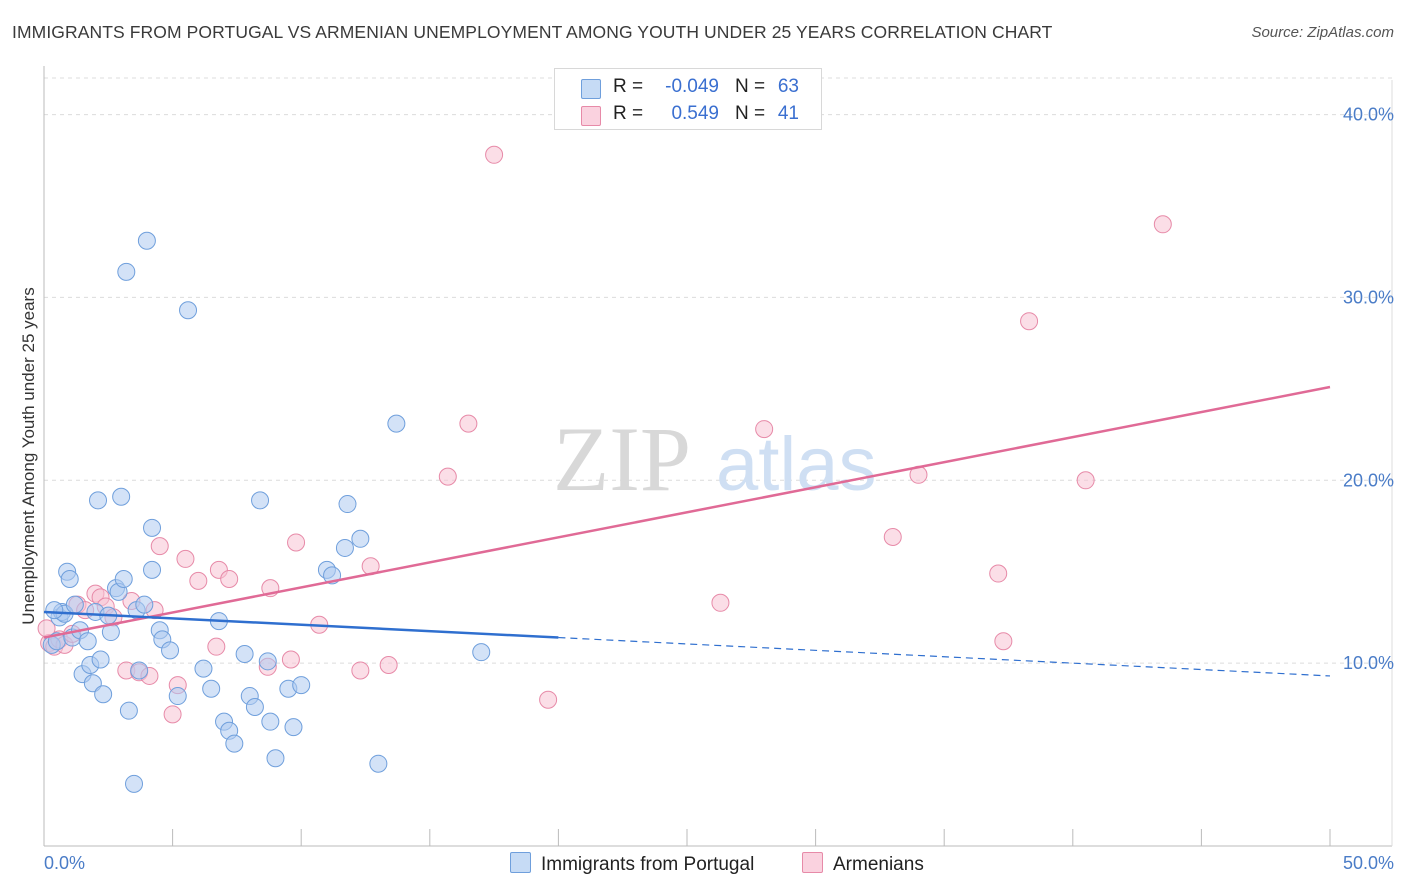 The image size is (1406, 892). Describe the element at coordinates (796, 464) in the screenshot. I see `watermark-atlas: atlas` at that location.